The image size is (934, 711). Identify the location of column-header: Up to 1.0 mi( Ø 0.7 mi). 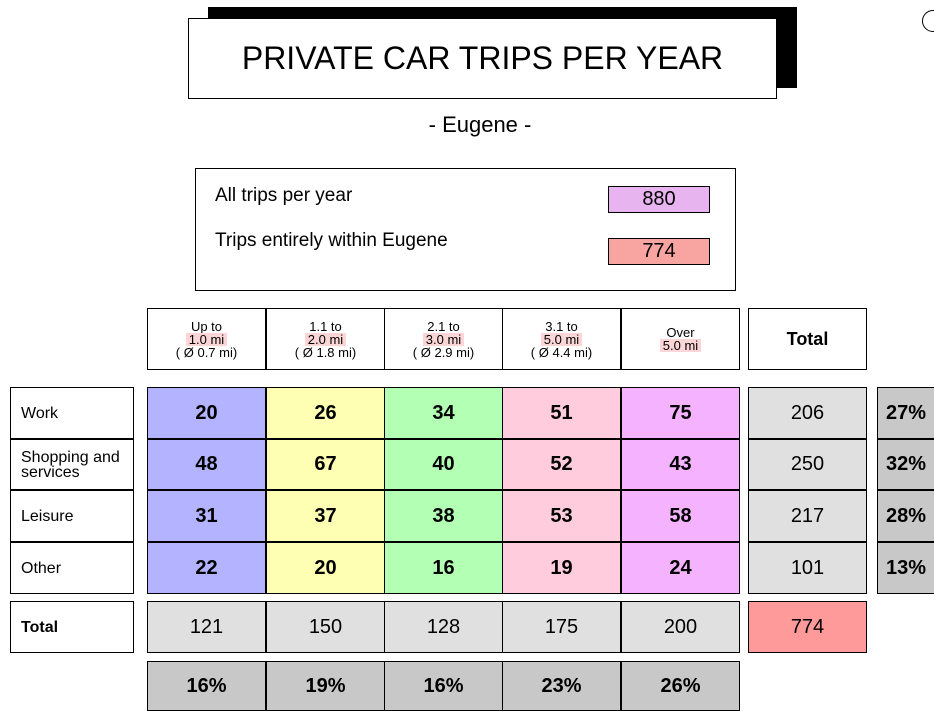
(206, 339).